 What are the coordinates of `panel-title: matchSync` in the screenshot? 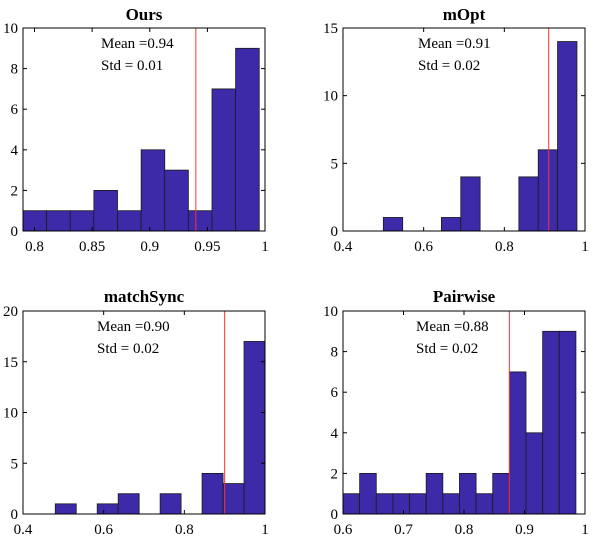 It's located at (144, 296).